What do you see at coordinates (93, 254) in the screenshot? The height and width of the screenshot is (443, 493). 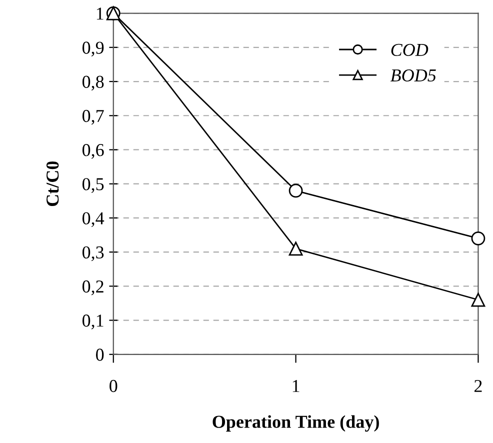 I see `y-tick-label: 0,3` at bounding box center [93, 254].